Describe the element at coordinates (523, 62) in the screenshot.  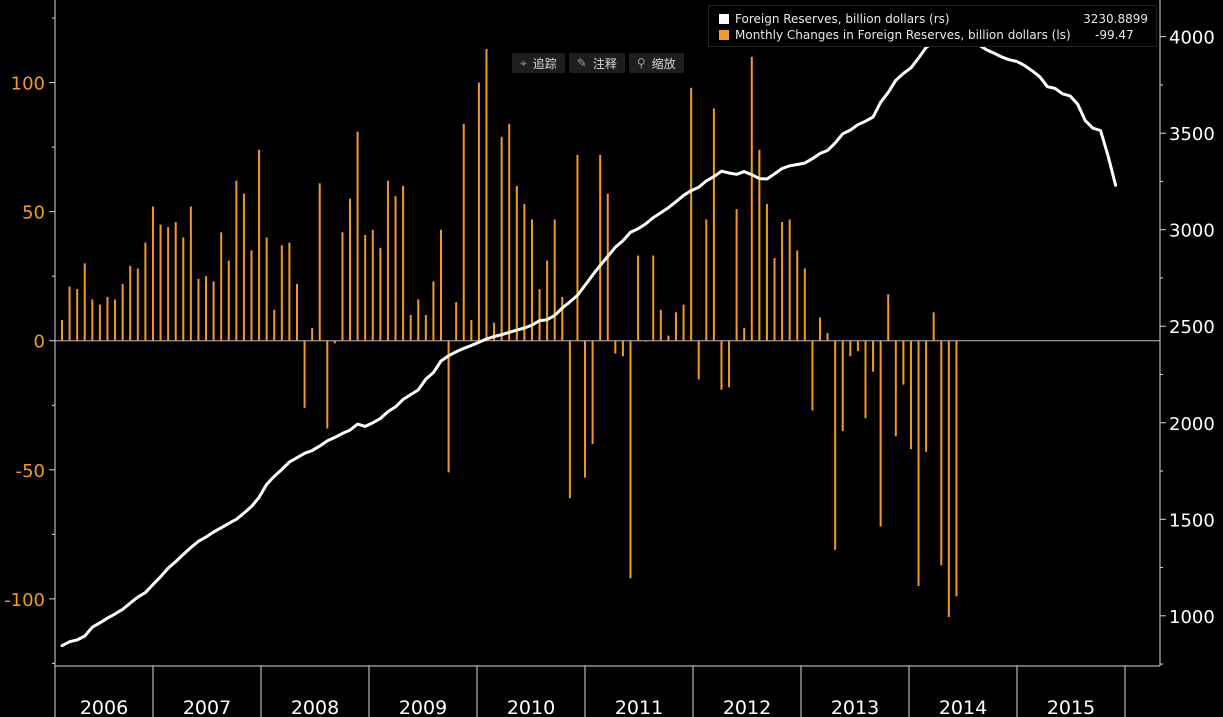
I see `crosshair-icon: ⌖` at that location.